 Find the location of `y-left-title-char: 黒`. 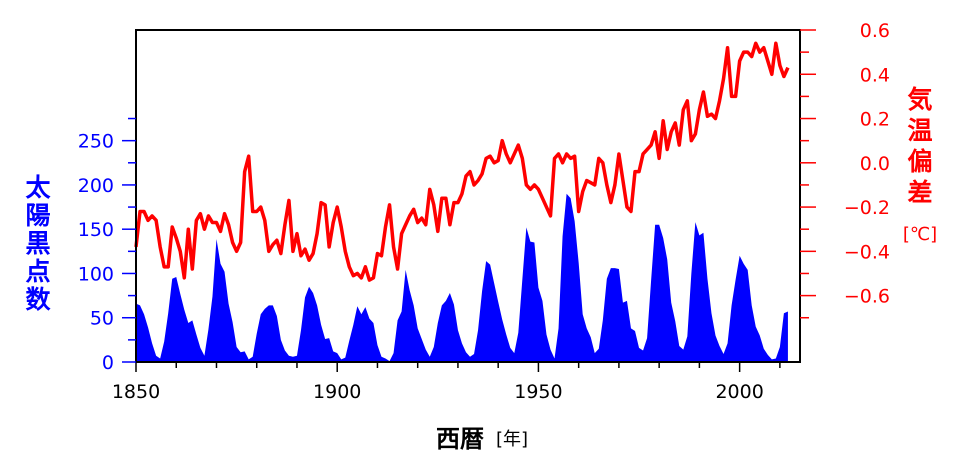

y-left-title-char: 黒 is located at coordinates (37, 243).